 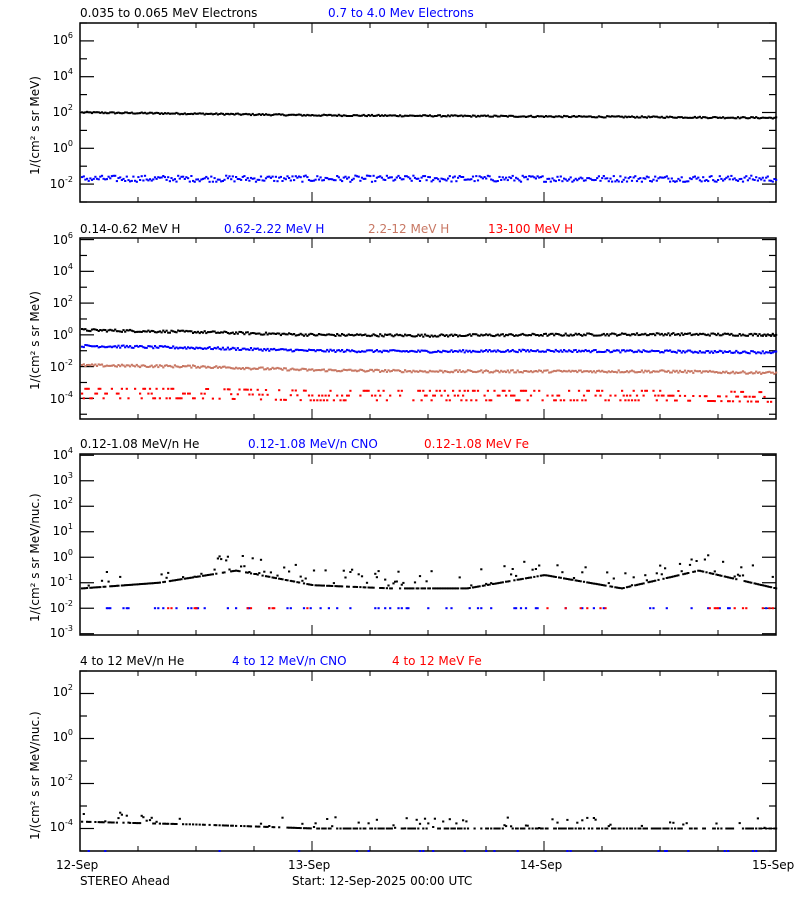 What do you see at coordinates (132, 661) in the screenshot?
I see `legend-item-he: 4 to 12 MeV/n He` at bounding box center [132, 661].